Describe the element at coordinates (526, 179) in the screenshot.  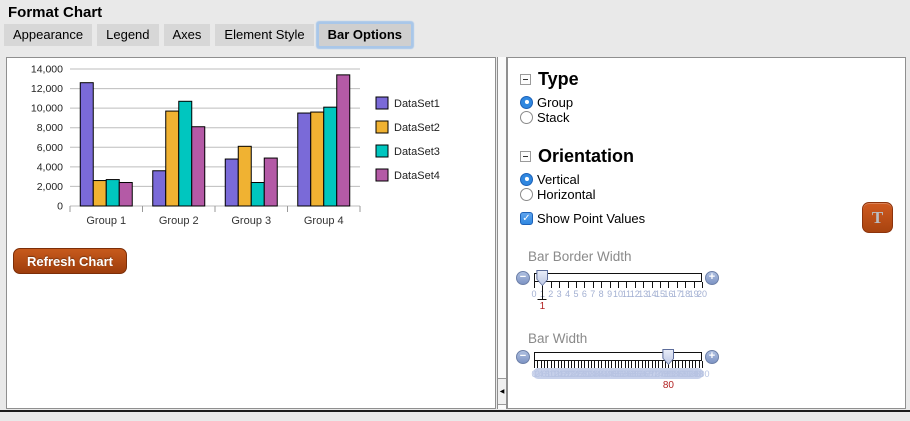
I see `radio-icon-vertical` at that location.